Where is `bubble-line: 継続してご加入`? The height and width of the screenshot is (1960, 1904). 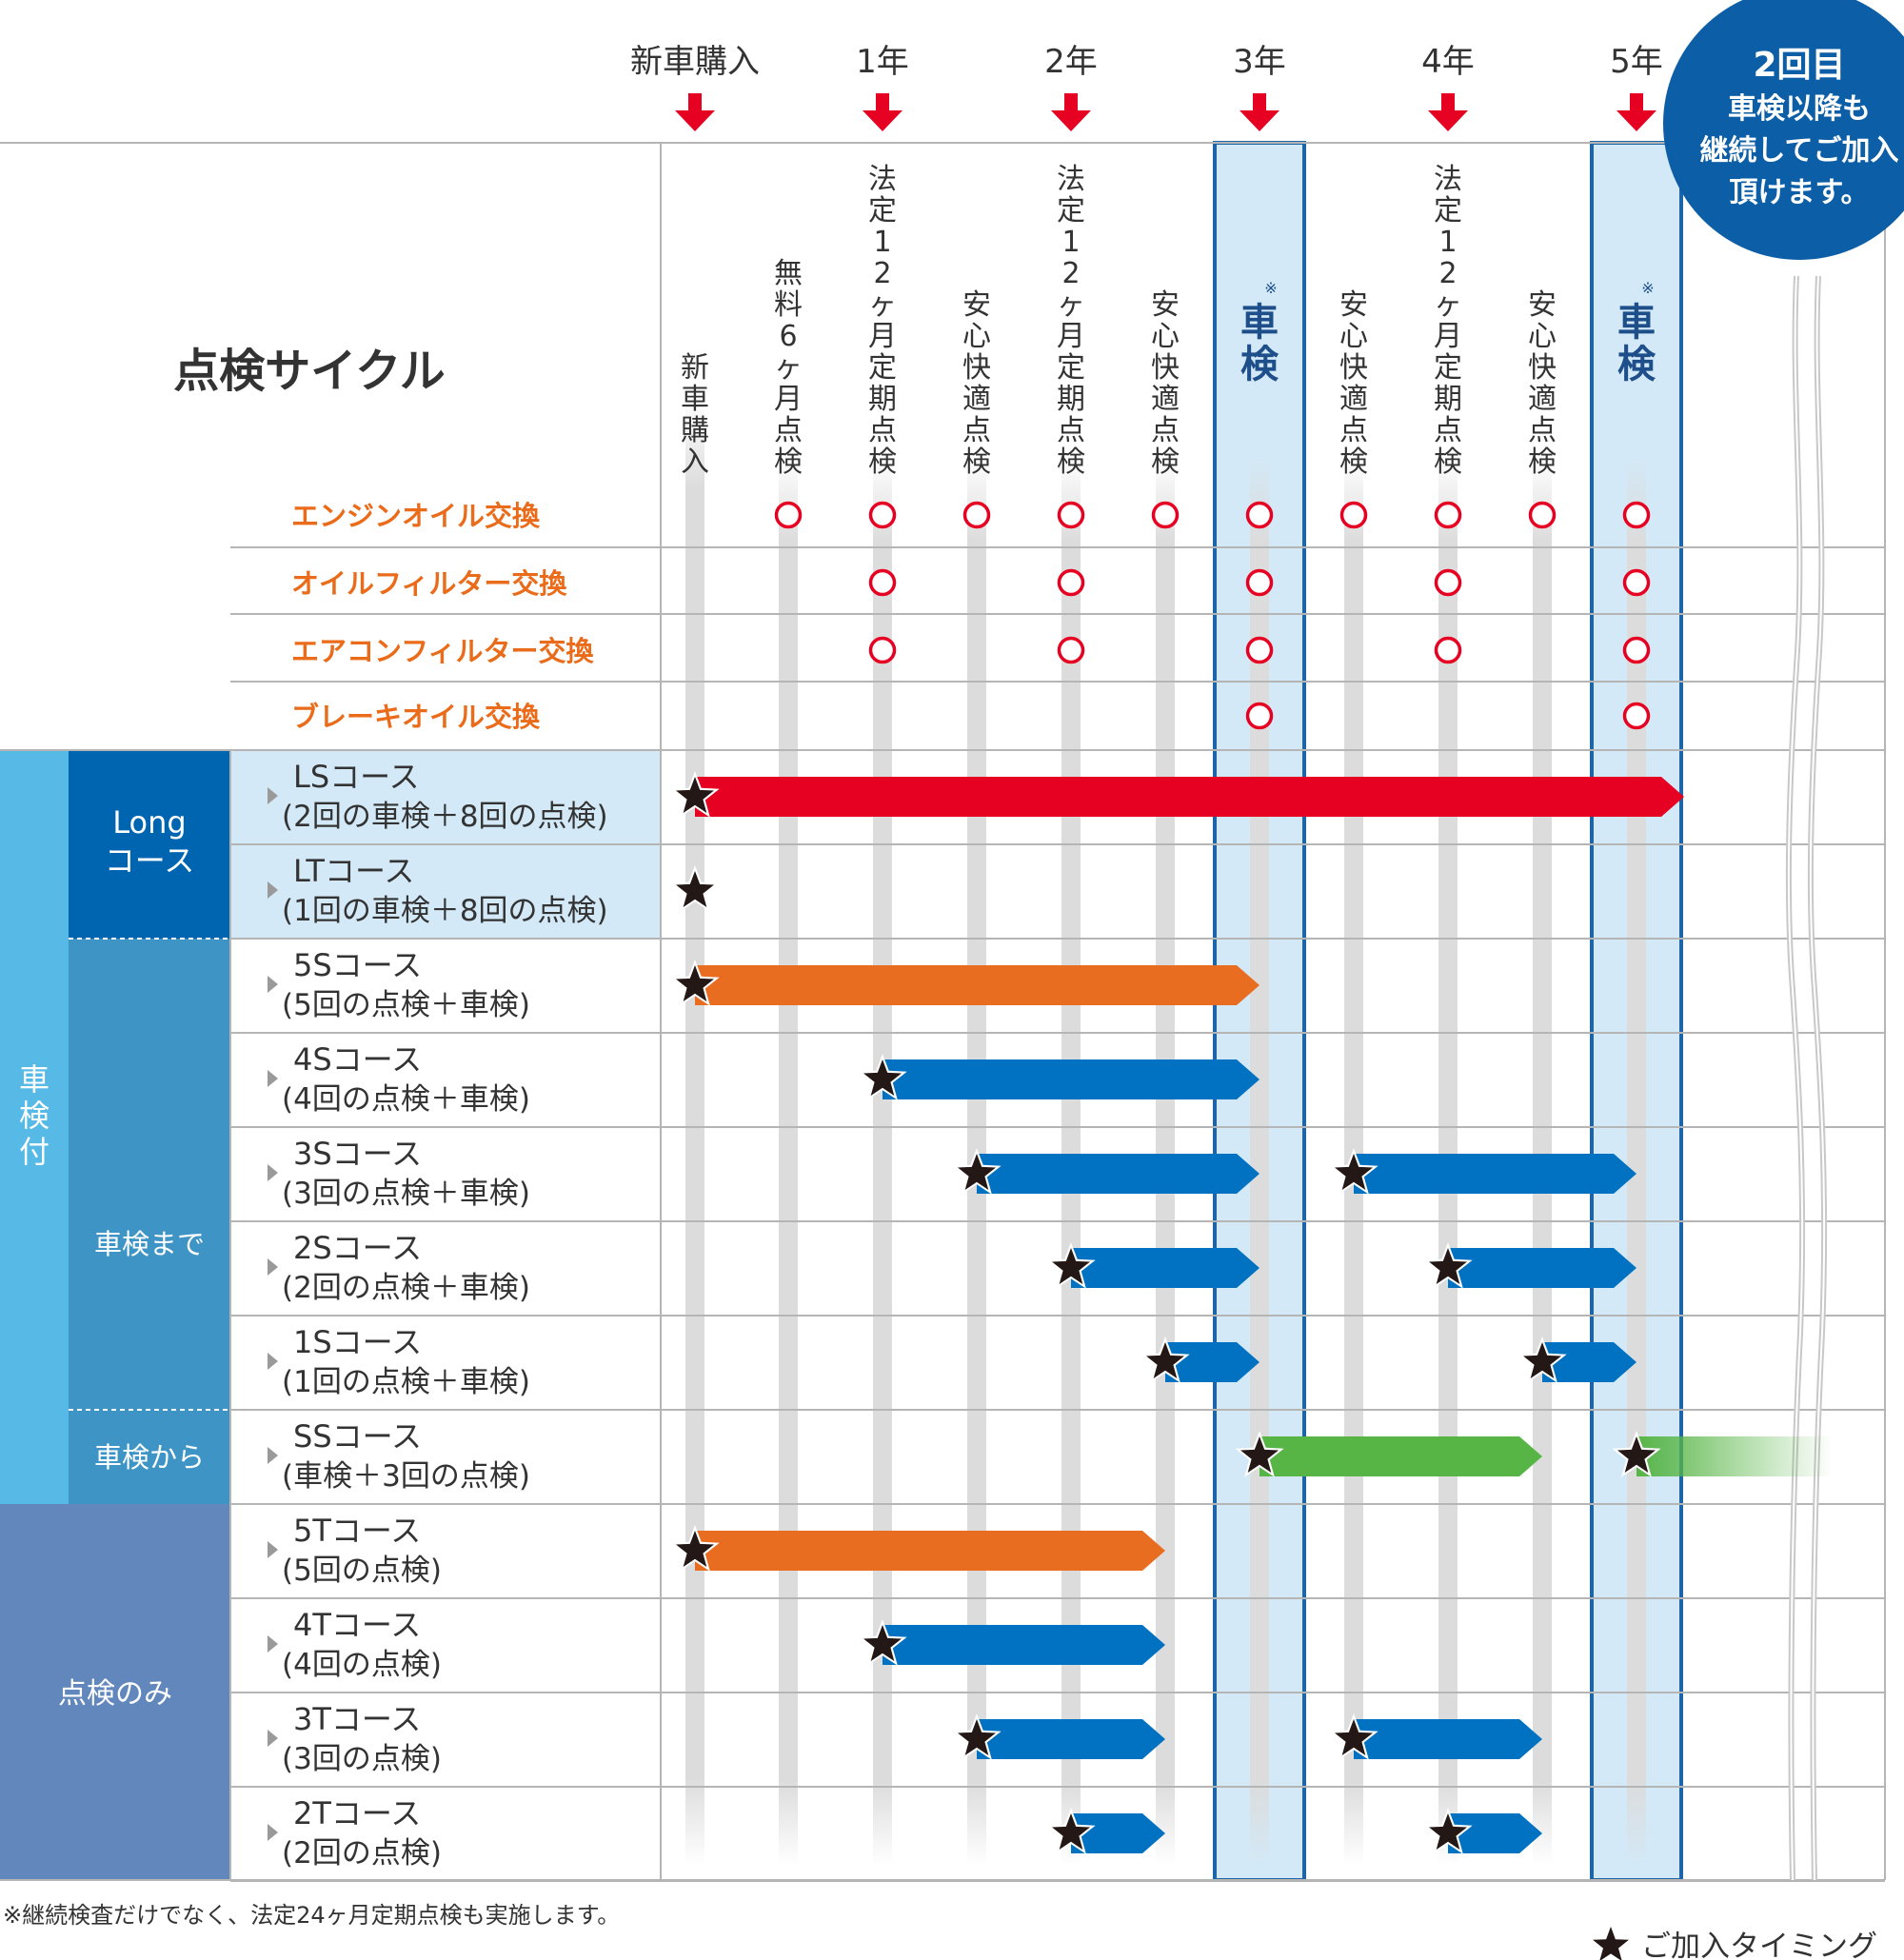 bubble-line: 継続してご加入 is located at coordinates (1798, 151).